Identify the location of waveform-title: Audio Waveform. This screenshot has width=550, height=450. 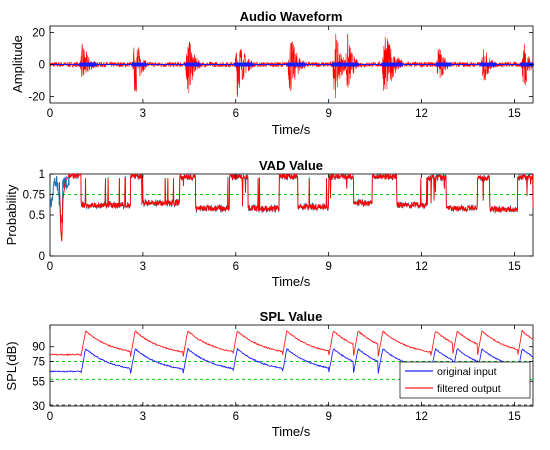
(291, 16).